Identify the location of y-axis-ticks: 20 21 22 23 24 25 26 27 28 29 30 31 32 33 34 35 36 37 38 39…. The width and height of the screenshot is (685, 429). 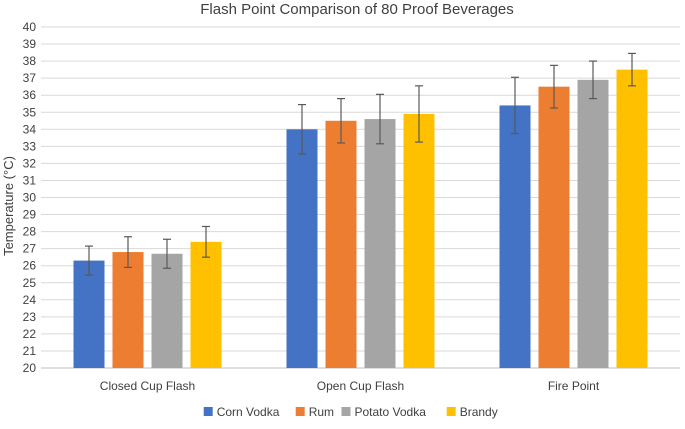
(30, 197).